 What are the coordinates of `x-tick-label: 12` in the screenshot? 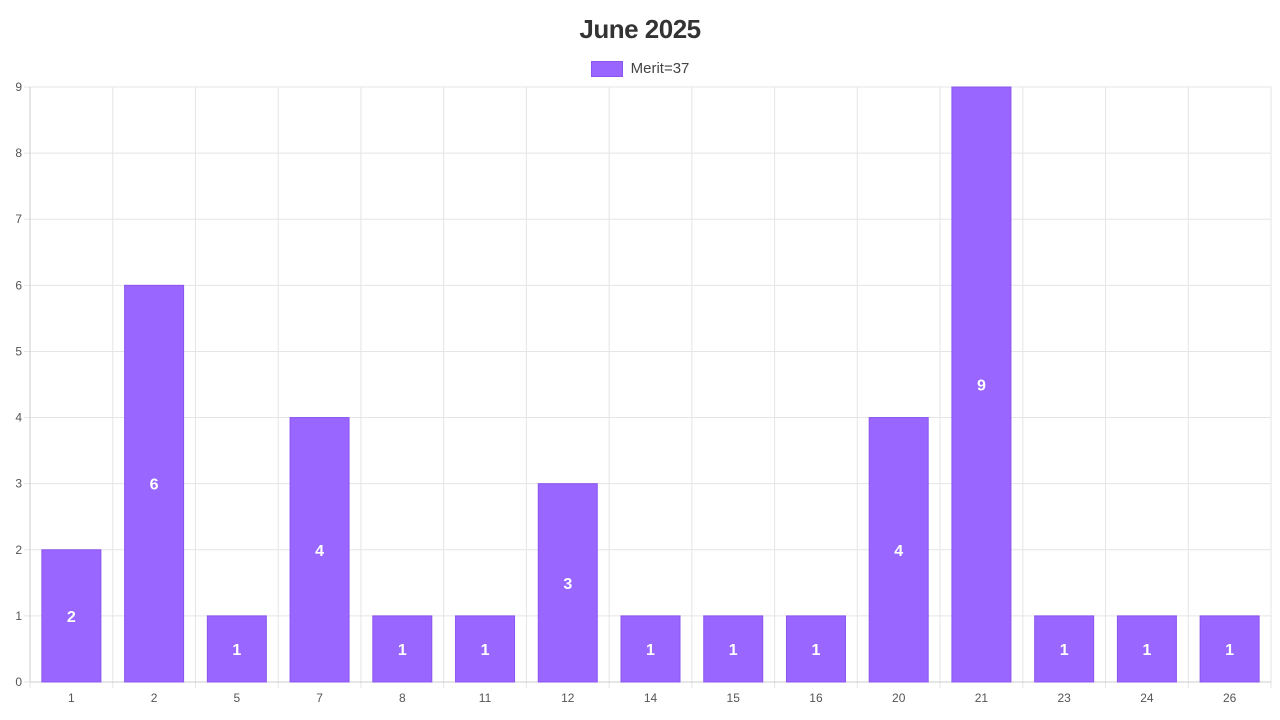 It's located at (568, 698).